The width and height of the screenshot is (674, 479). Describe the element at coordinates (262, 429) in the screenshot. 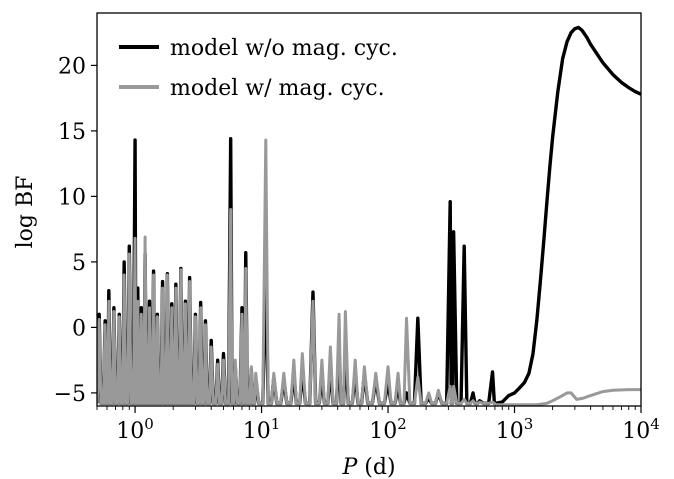

I see `x-tick-label-1: 10¹` at that location.